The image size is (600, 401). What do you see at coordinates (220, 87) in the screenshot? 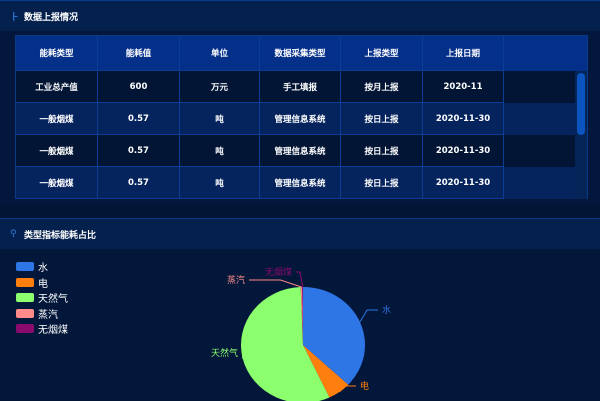
I see `table-cell: 万元` at bounding box center [220, 87].